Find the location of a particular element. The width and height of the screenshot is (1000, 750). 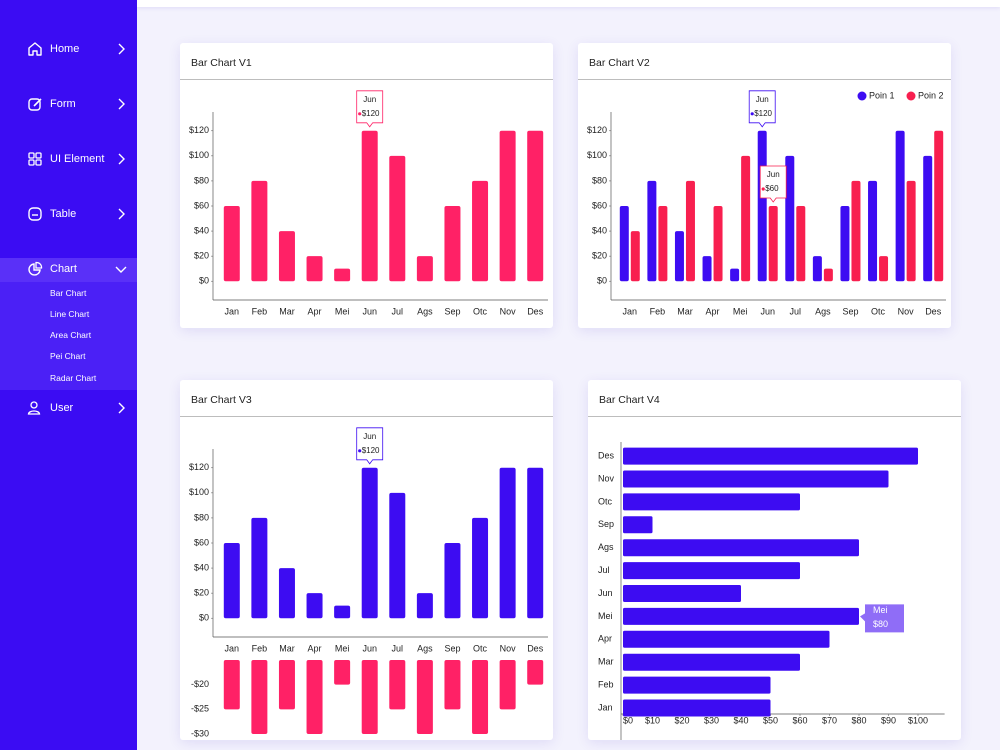

nav-label: Home is located at coordinates (65, 49).